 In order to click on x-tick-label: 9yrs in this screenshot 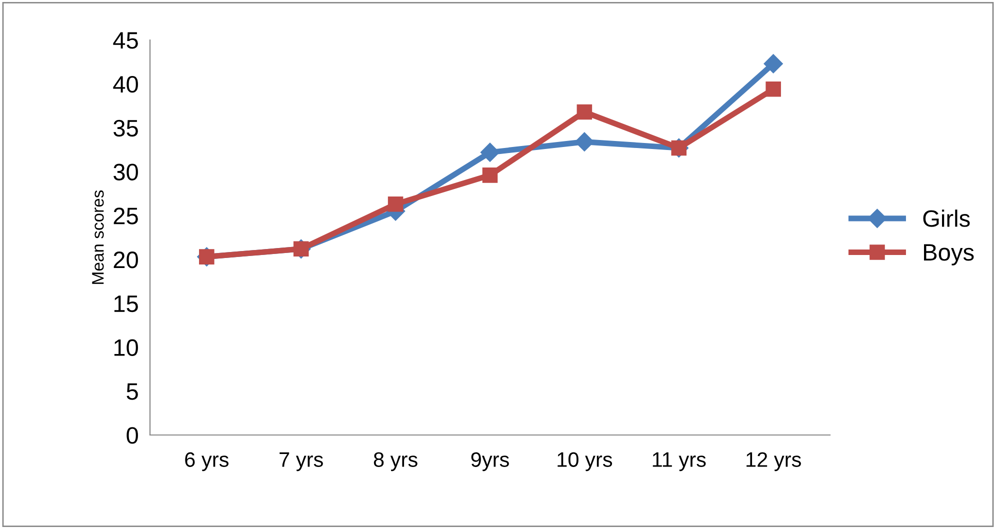, I will do `click(490, 462)`.